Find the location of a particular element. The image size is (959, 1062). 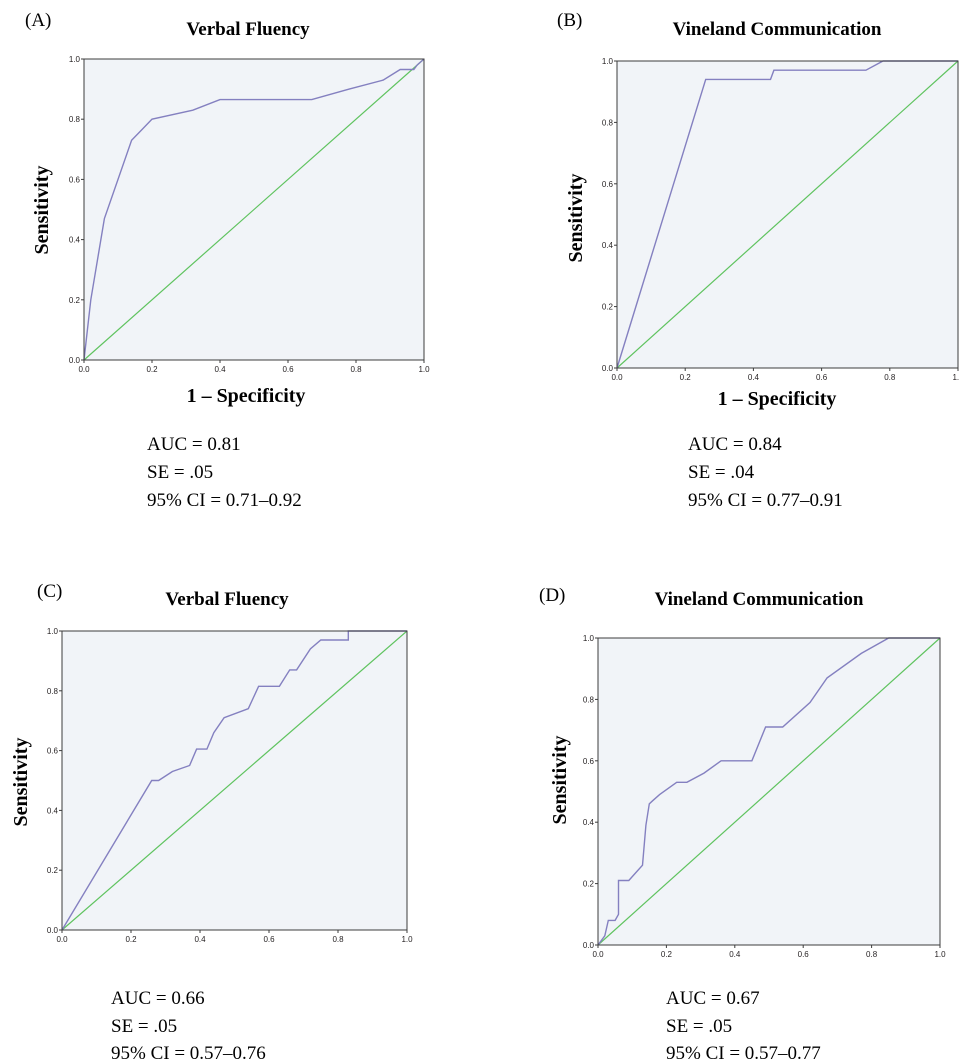

panel-a-x-tick-label: 0.0 is located at coordinates (84, 369).